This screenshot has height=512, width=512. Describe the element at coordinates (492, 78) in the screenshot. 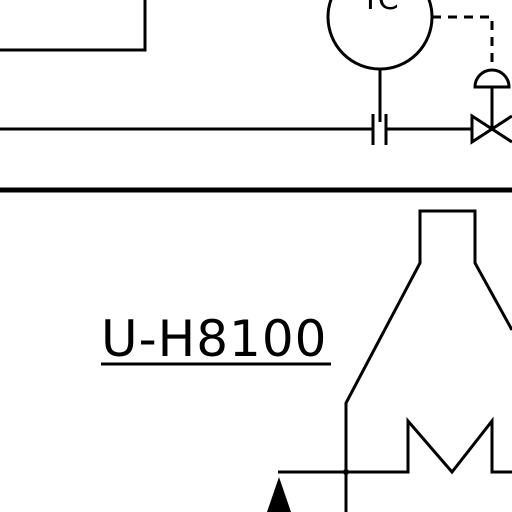

I see `valve-actuator-dome` at that location.